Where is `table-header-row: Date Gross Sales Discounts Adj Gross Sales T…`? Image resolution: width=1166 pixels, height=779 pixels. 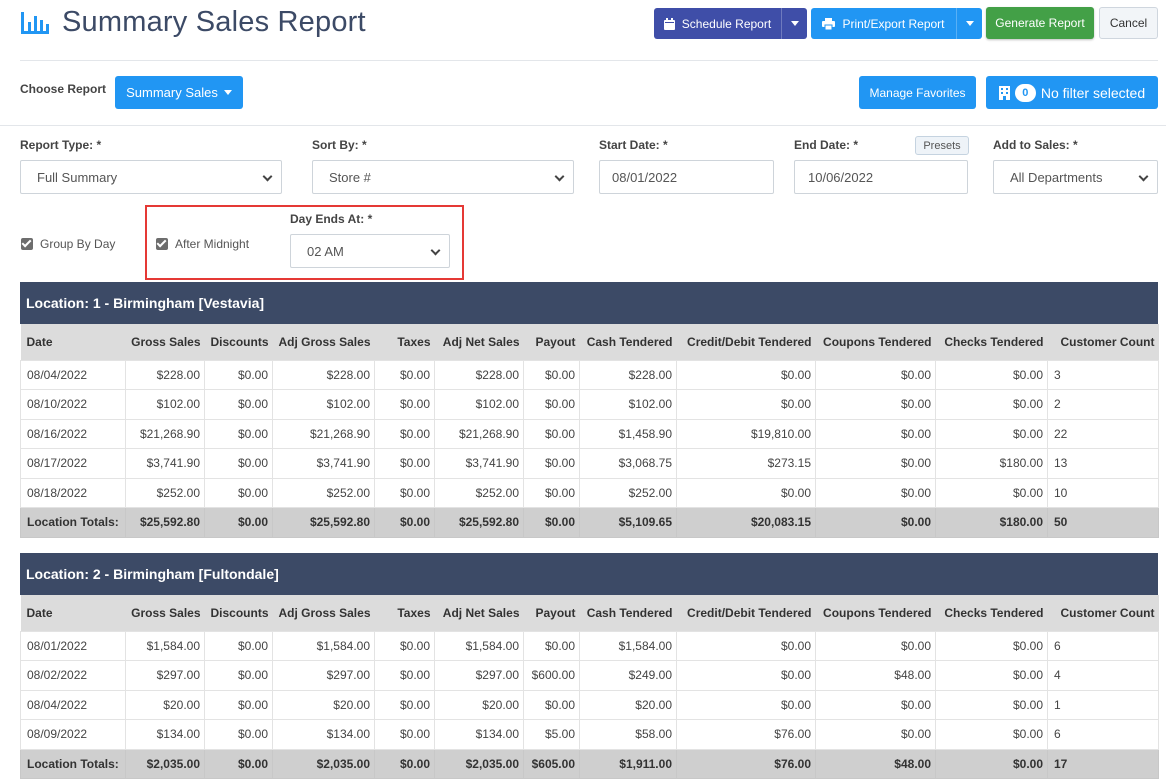
table-header-row: Date Gross Sales Discounts Adj Gross Sales T… is located at coordinates (589, 613).